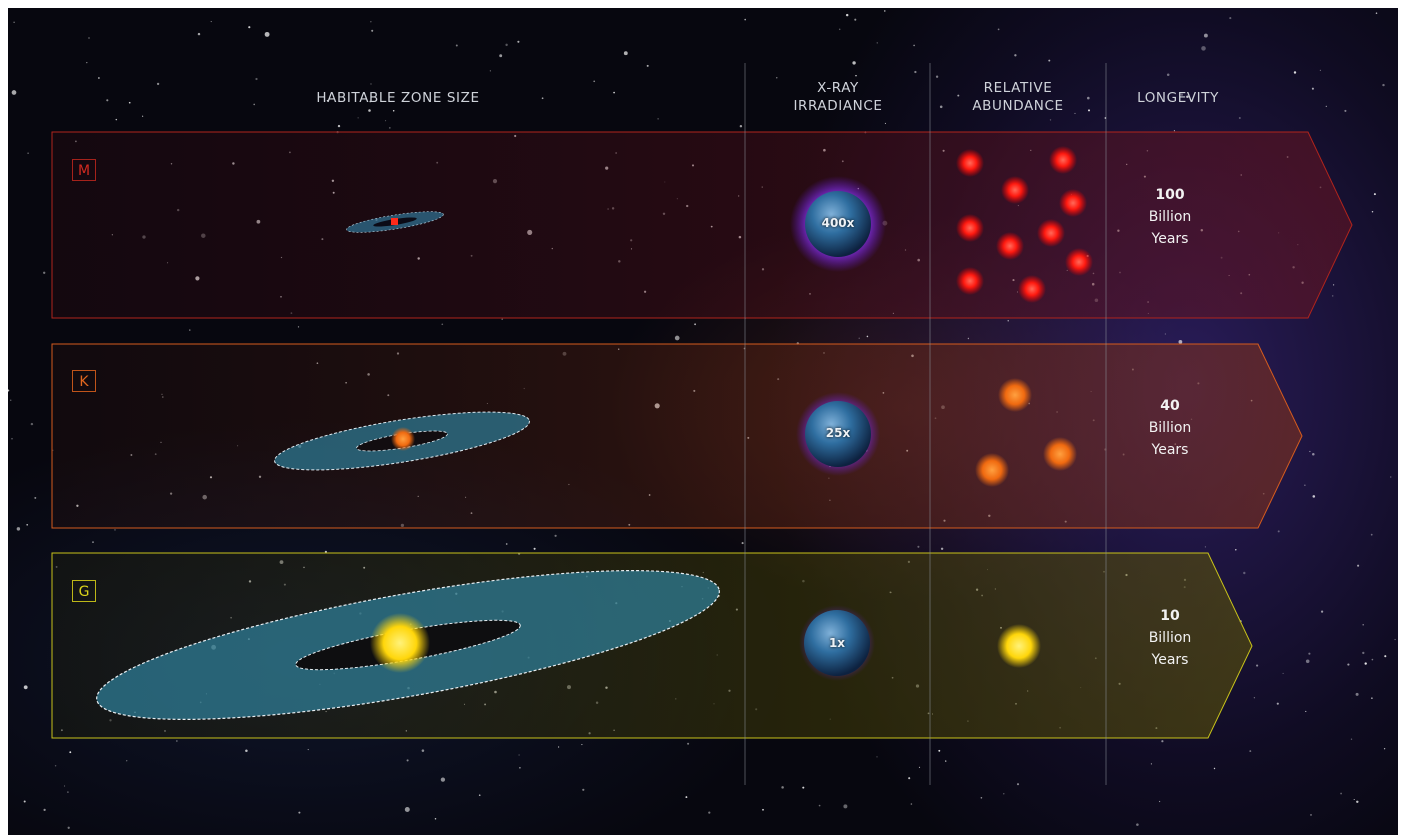 The height and width of the screenshot is (837, 1403). What do you see at coordinates (1170, 638) in the screenshot?
I see `longevity-g: 10 Billion Years` at bounding box center [1170, 638].